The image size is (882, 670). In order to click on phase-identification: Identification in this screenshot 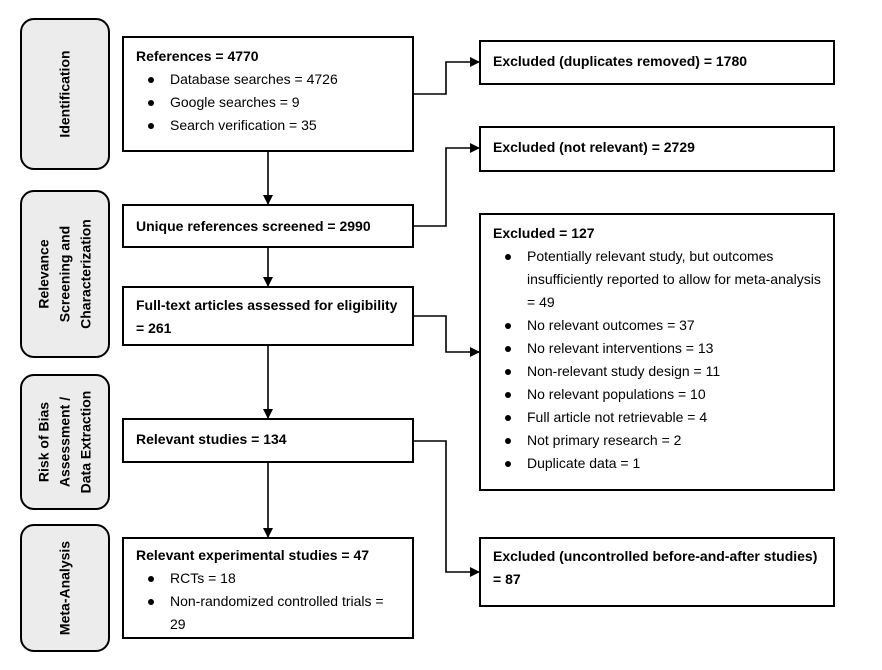, I will do `click(65, 94)`.